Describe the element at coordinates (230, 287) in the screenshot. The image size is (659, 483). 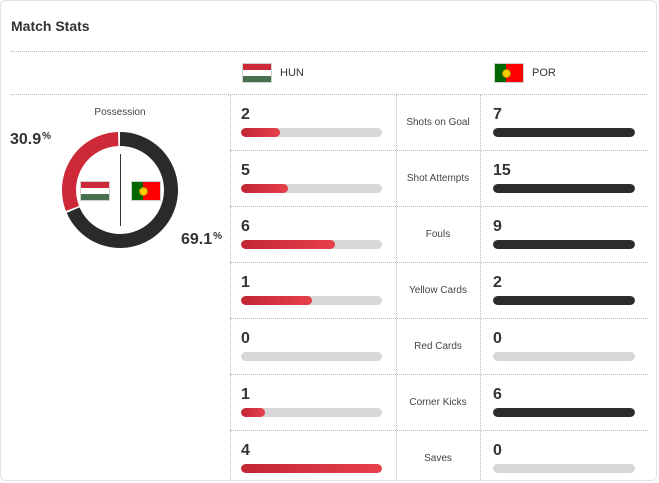
I see `column-divider-left` at that location.